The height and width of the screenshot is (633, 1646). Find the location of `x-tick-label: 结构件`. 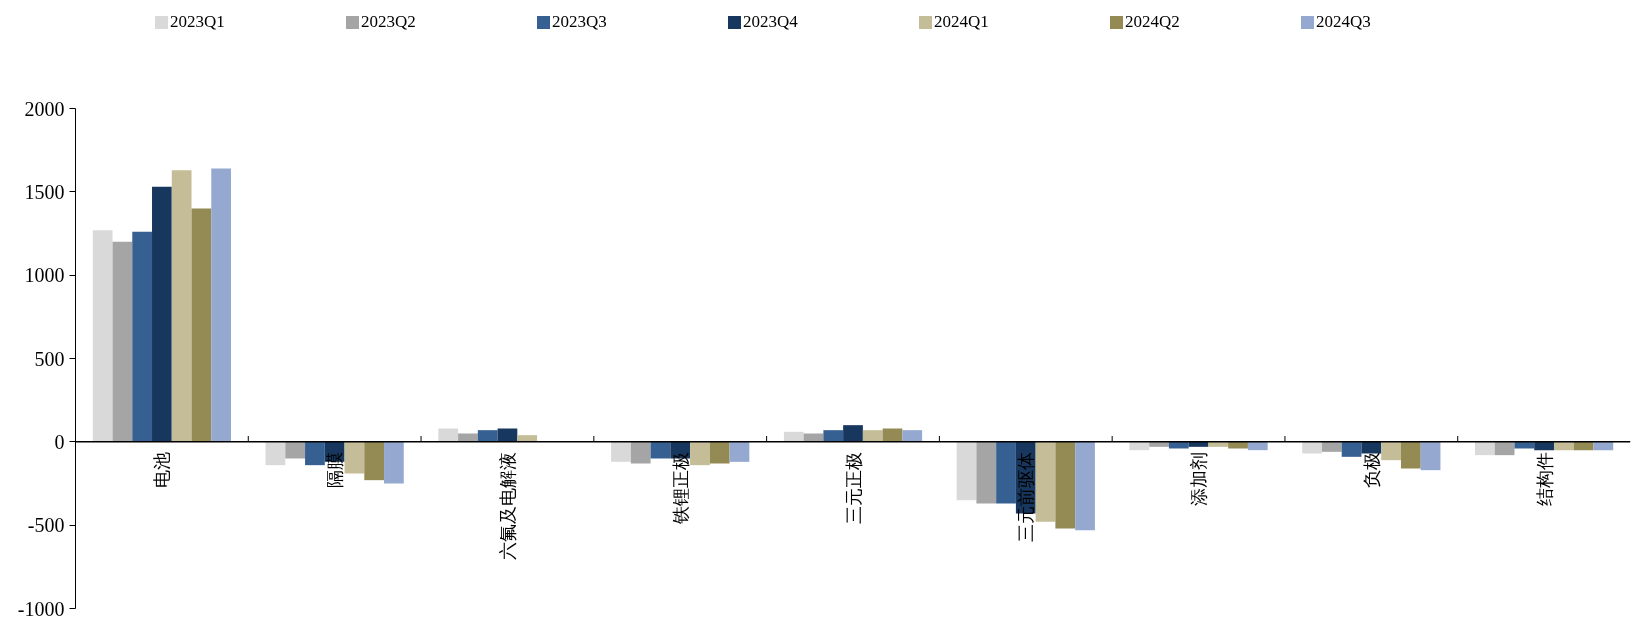

x-tick-label: 结构件 is located at coordinates (1544, 478).